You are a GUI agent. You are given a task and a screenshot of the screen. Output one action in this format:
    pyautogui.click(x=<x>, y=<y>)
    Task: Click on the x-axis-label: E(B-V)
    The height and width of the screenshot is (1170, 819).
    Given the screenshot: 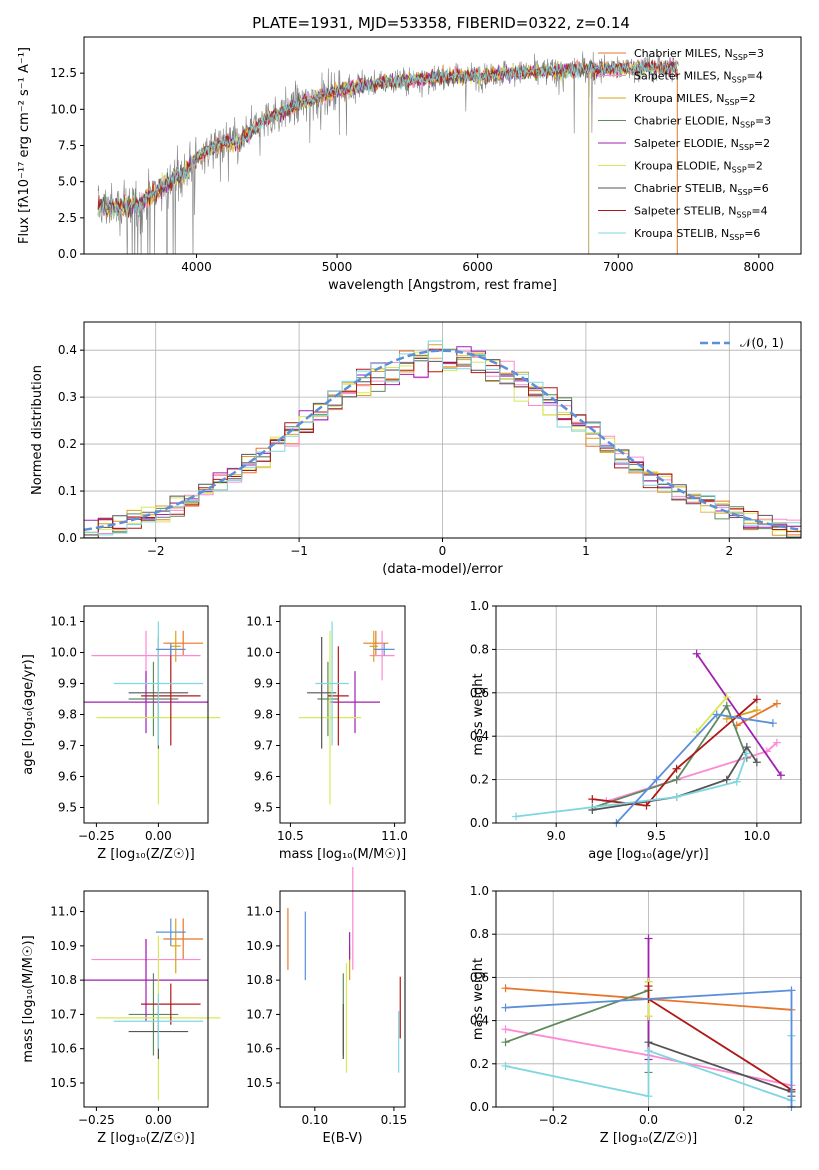 What is the action you would take?
    pyautogui.click(x=342, y=1138)
    